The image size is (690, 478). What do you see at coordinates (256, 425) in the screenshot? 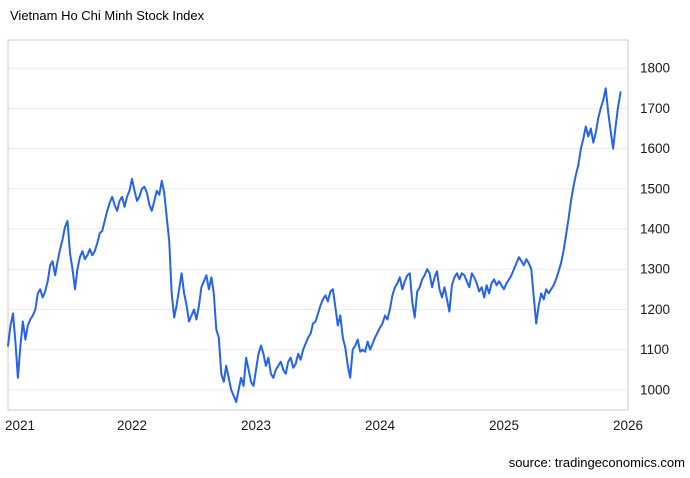
I see `x-tick-label: 2023` at bounding box center [256, 425].